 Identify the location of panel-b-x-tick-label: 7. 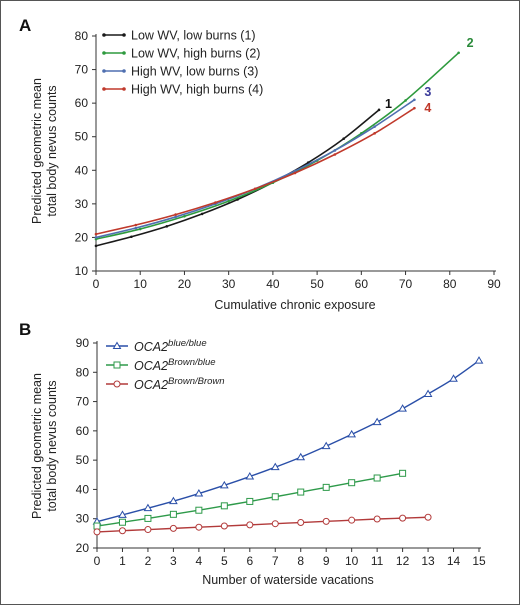
(275, 561).